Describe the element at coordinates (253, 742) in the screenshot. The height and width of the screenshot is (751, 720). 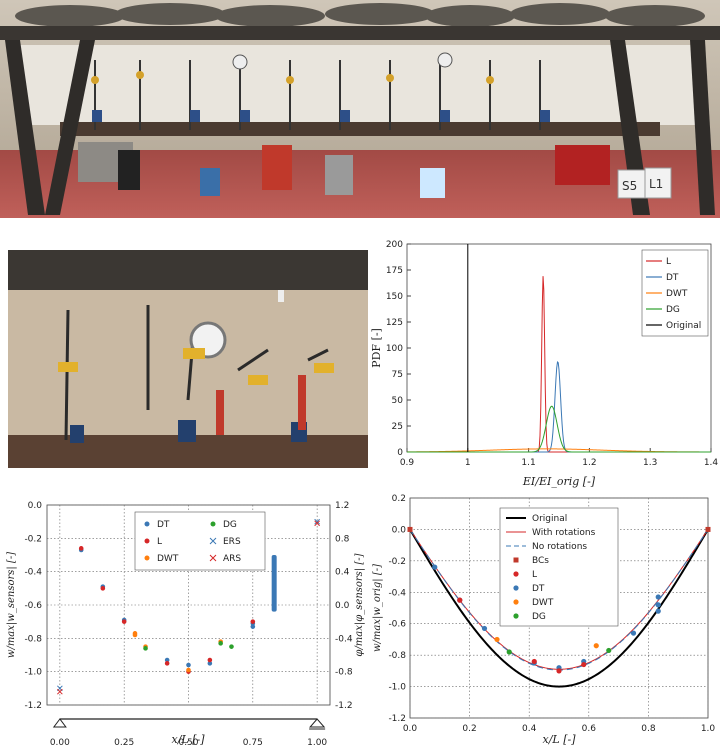
I see `sensor-x-tick-label: 0.75` at that location.